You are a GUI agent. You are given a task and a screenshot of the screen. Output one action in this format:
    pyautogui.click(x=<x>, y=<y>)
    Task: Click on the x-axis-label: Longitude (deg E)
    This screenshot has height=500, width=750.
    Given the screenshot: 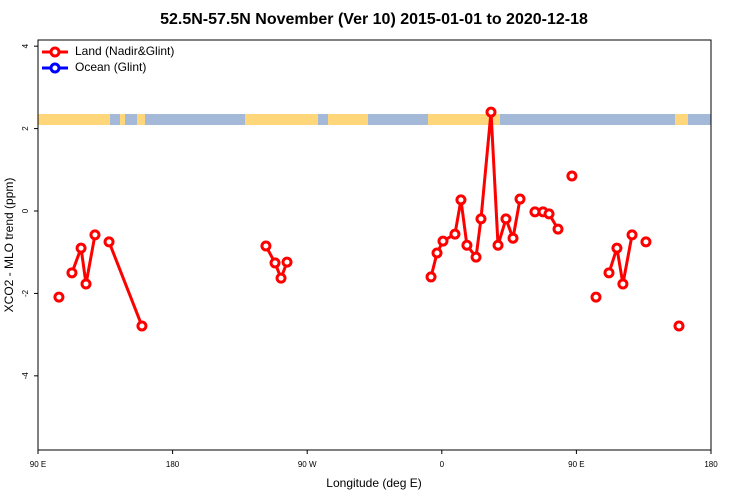 What is the action you would take?
    pyautogui.click(x=373, y=483)
    